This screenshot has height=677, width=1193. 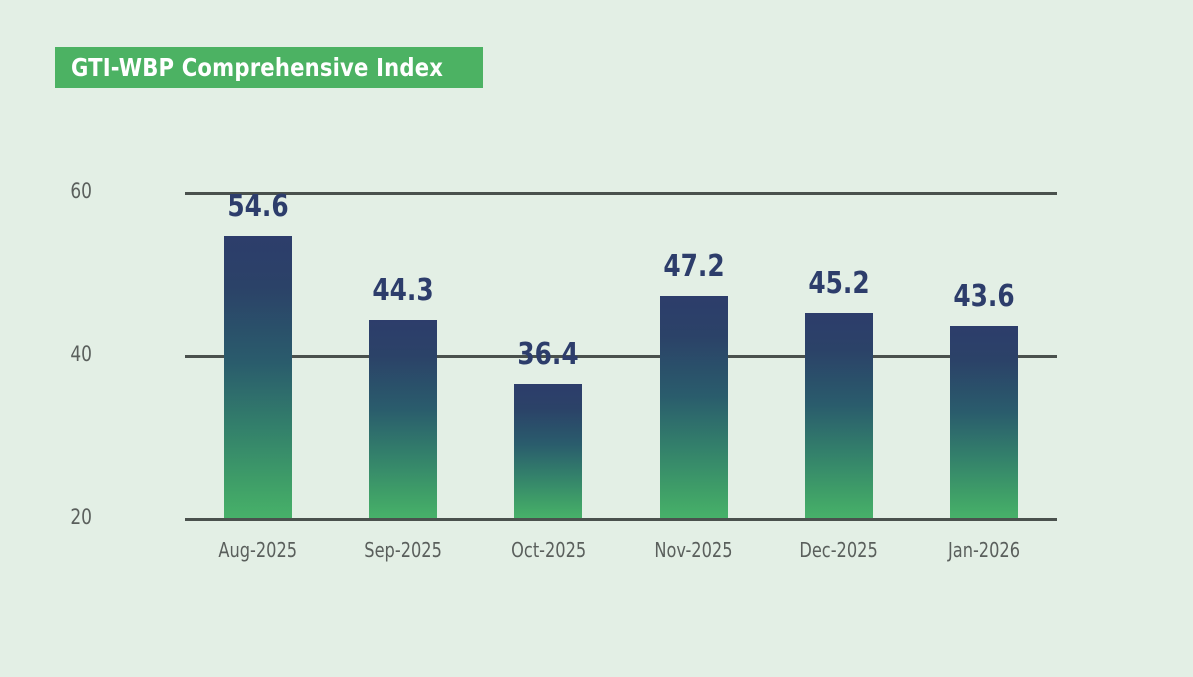 What do you see at coordinates (403, 550) in the screenshot?
I see `x-axis-tick-label: Sep-2025` at bounding box center [403, 550].